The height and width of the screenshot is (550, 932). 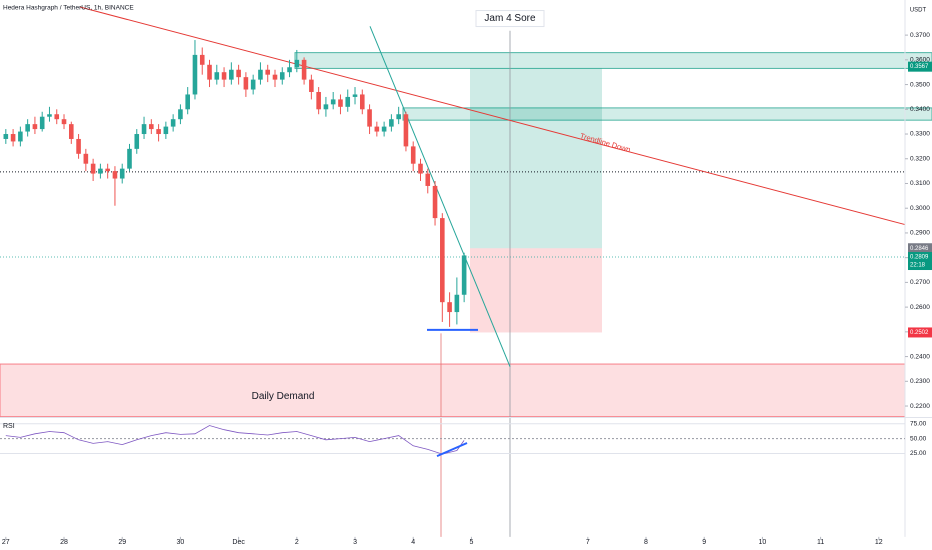 What do you see at coordinates (283, 396) in the screenshot?
I see `zone-label: Daily Demand` at bounding box center [283, 396].